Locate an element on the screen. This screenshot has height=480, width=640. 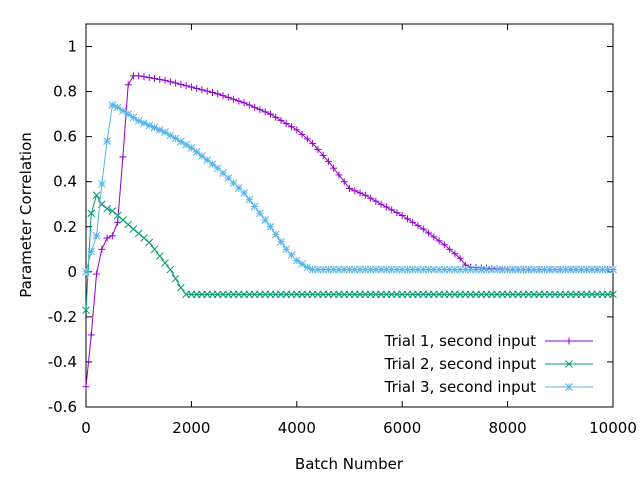
x-tick-label: 10000 is located at coordinates (613, 428).